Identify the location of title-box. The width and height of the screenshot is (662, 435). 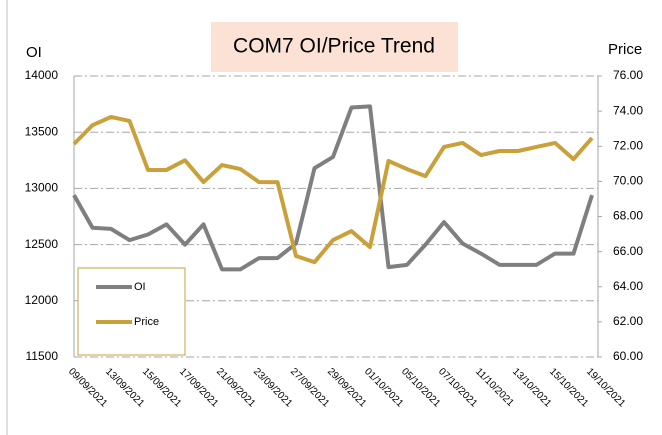
(334, 47).